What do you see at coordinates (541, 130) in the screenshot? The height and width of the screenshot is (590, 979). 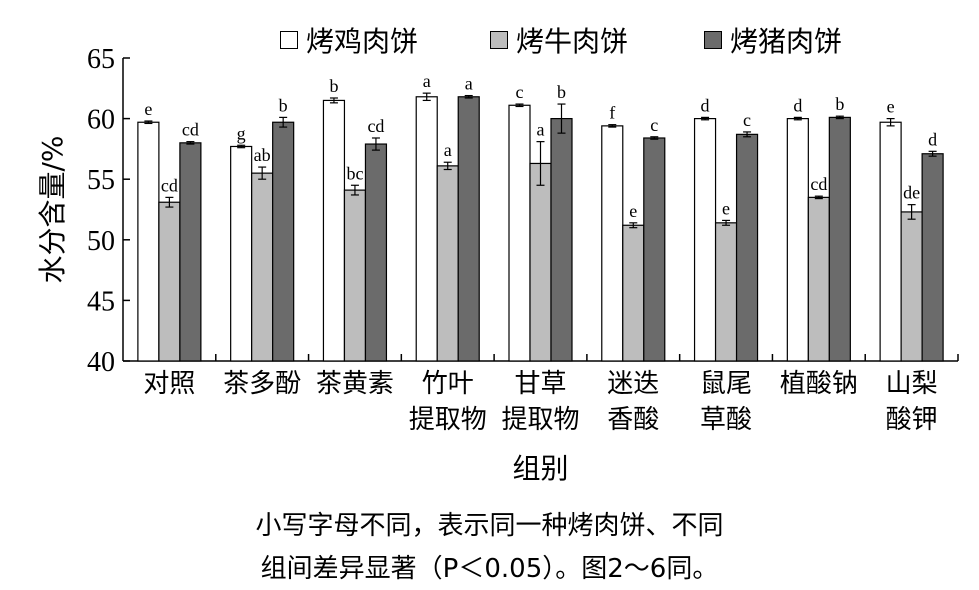 I see `significance-label-4-1: a` at bounding box center [541, 130].